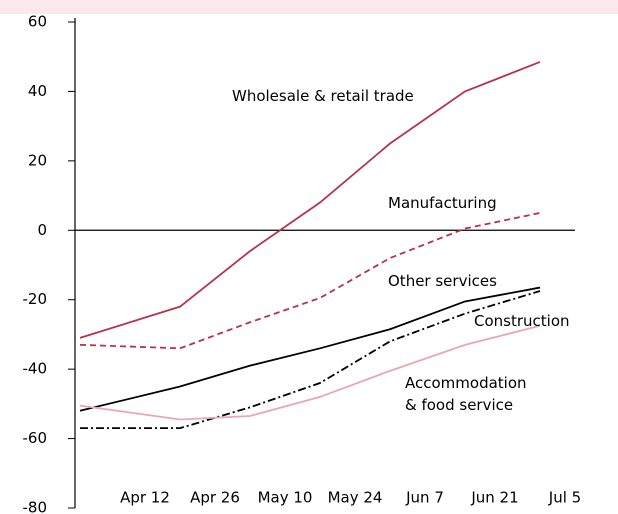  Describe the element at coordinates (424, 498) in the screenshot. I see `x-tick-label: Jun 7` at that location.